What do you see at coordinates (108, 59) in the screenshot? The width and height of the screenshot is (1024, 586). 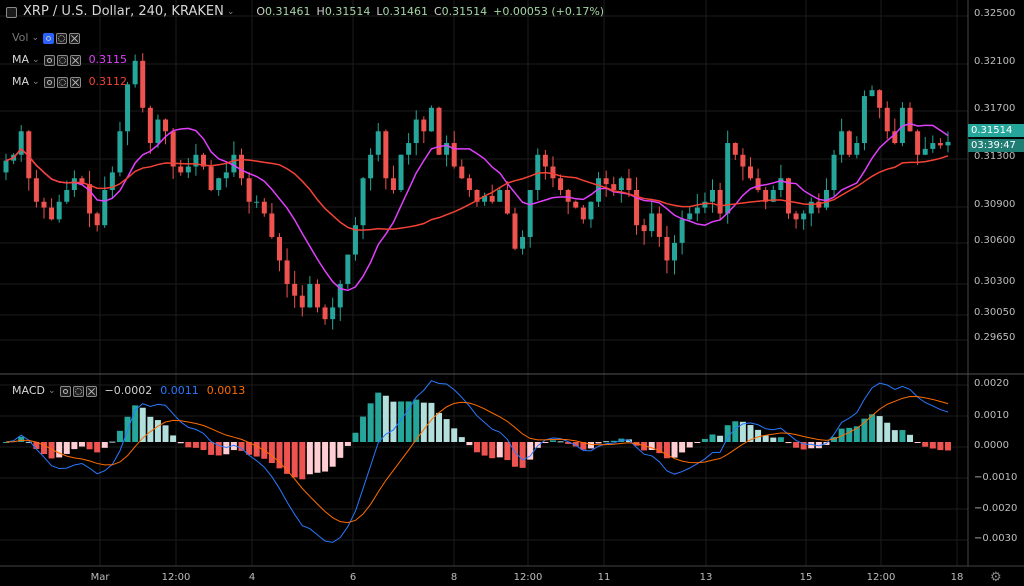 I see `ma-fast-value: 0.3115` at bounding box center [108, 59].